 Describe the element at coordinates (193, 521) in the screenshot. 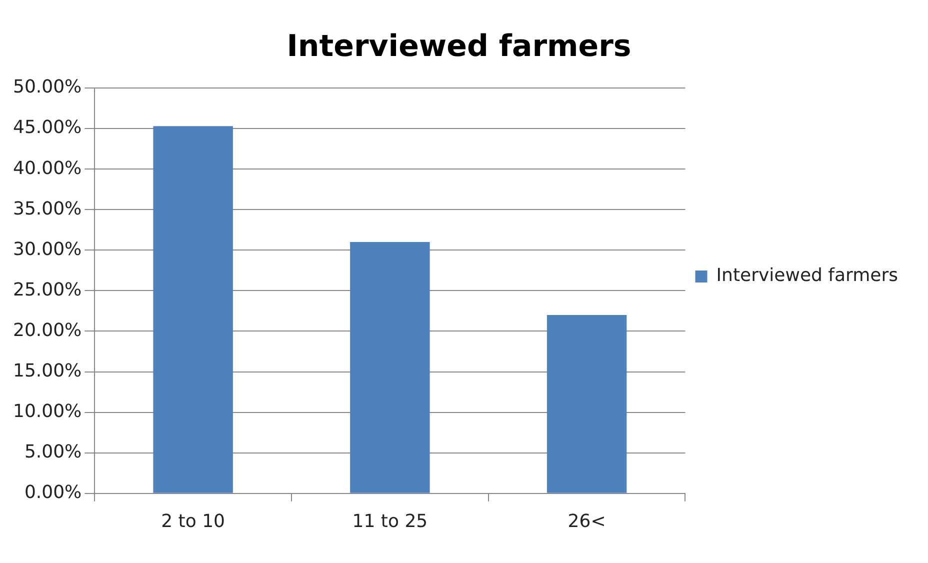

I see `x-tick-label: 2 to 10` at that location.